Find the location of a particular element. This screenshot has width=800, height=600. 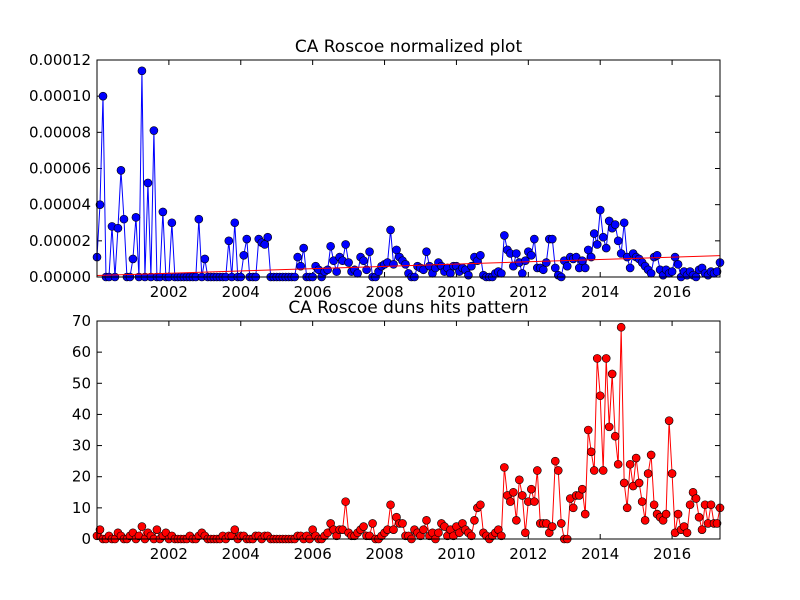

y-tick-label: 50 is located at coordinates (81, 383).